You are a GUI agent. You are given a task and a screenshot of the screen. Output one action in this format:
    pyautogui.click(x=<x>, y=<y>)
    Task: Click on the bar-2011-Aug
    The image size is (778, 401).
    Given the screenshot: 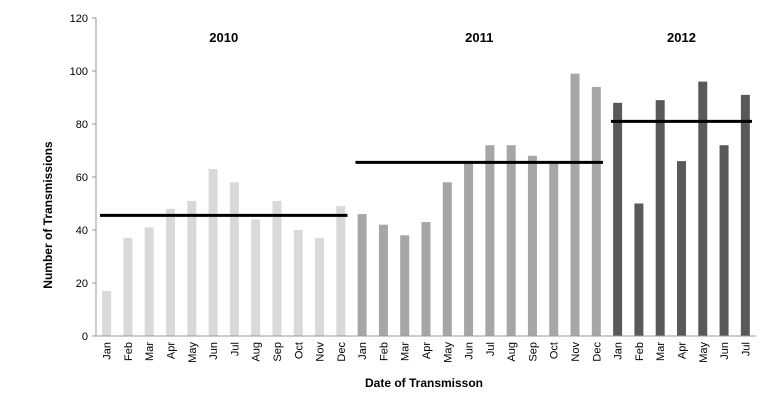 What is the action you would take?
    pyautogui.click(x=511, y=240)
    